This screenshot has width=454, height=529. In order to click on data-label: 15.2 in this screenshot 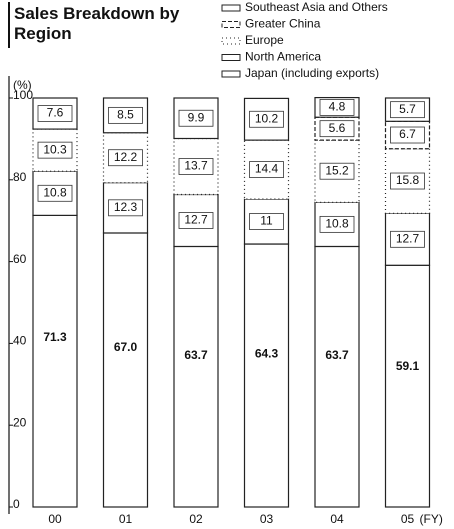, I will do `click(337, 170)`.